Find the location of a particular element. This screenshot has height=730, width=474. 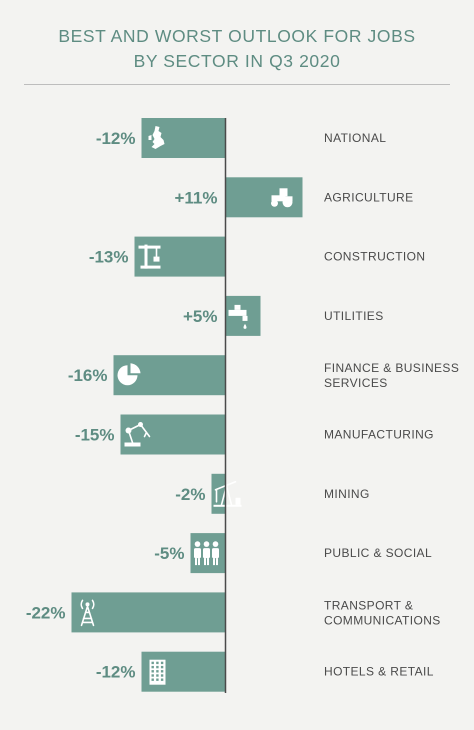

category-label-line: UTILITIES is located at coordinates (354, 316).